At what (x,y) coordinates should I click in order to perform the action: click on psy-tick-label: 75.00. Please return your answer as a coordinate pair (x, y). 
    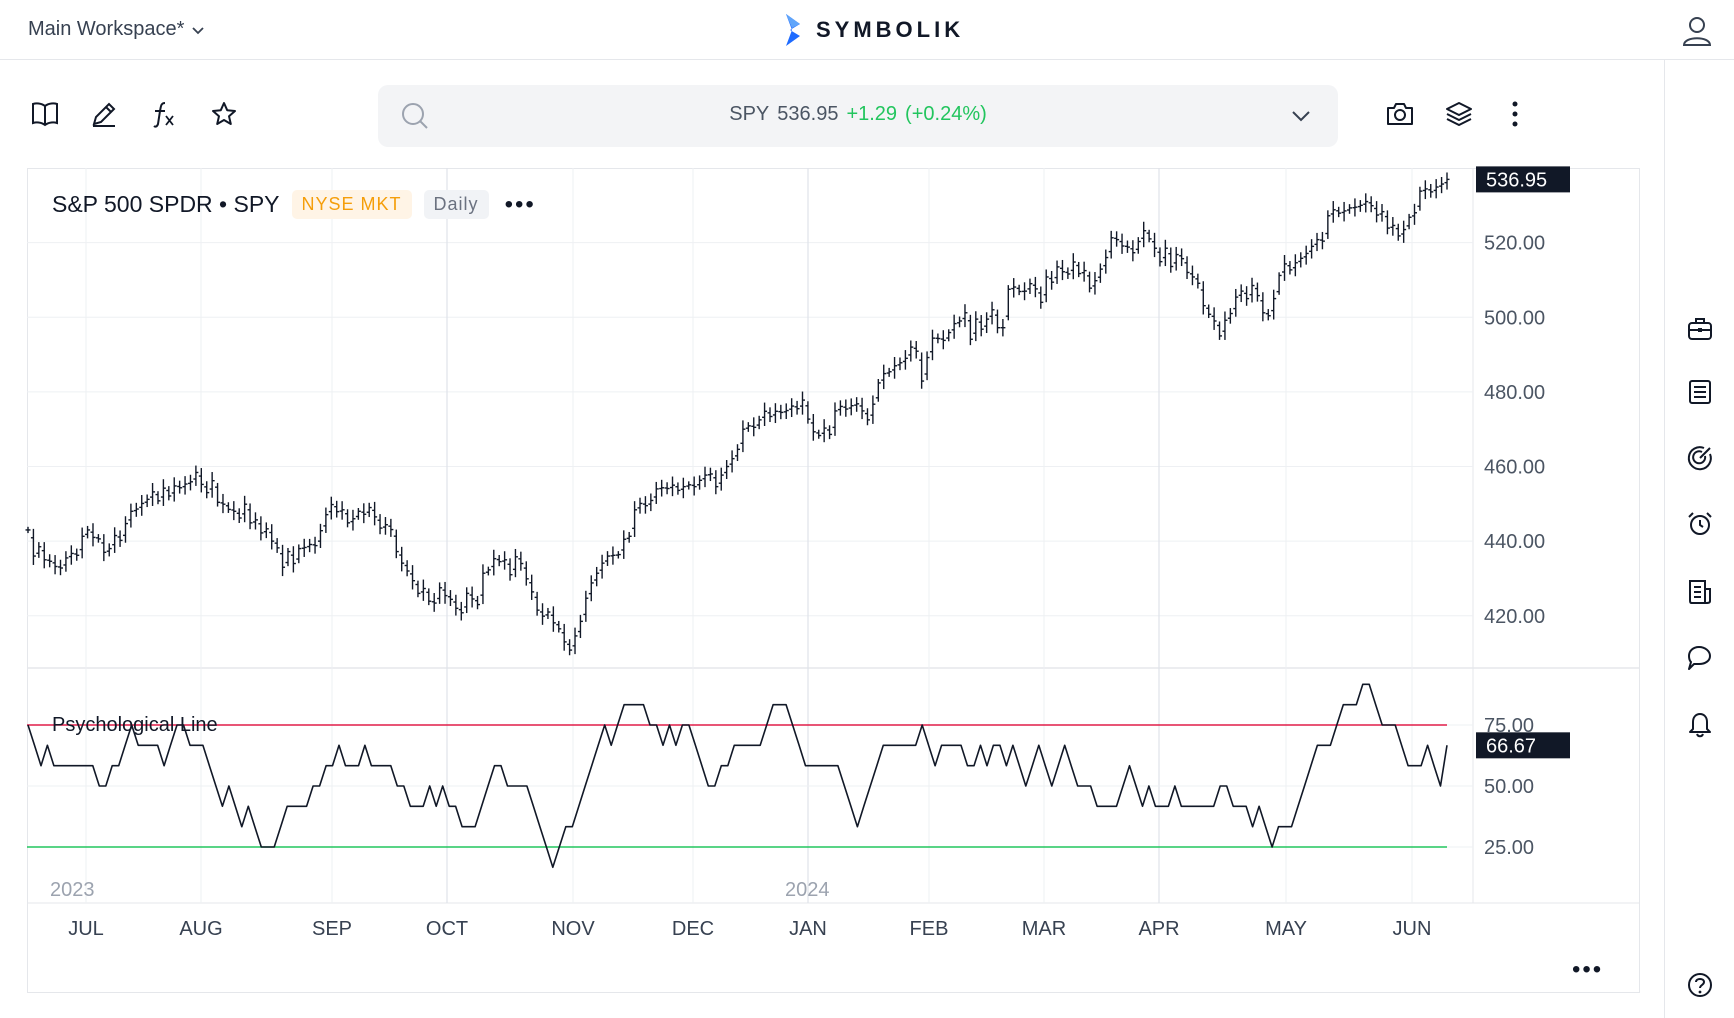
    Looking at the image, I should click on (1509, 726).